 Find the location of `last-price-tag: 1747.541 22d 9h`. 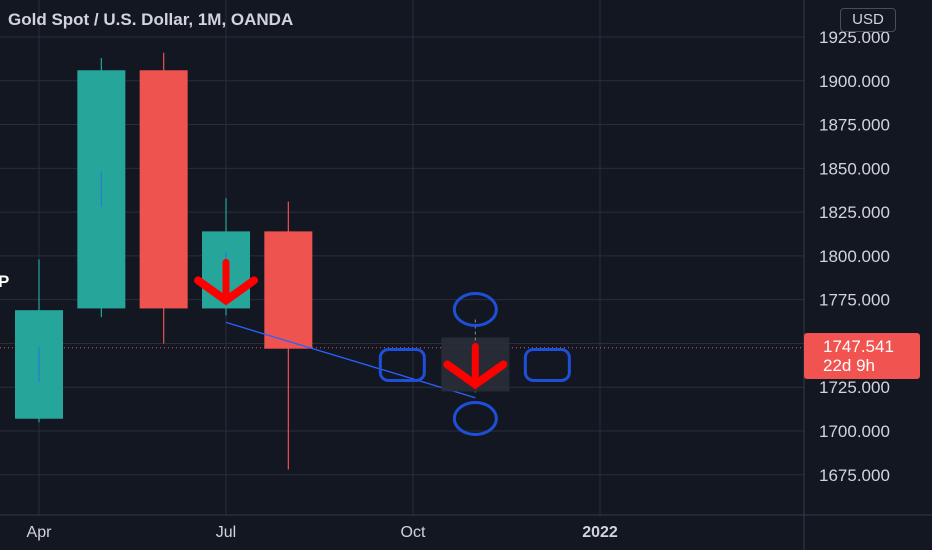

last-price-tag: 1747.541 22d 9h is located at coordinates (862, 356).